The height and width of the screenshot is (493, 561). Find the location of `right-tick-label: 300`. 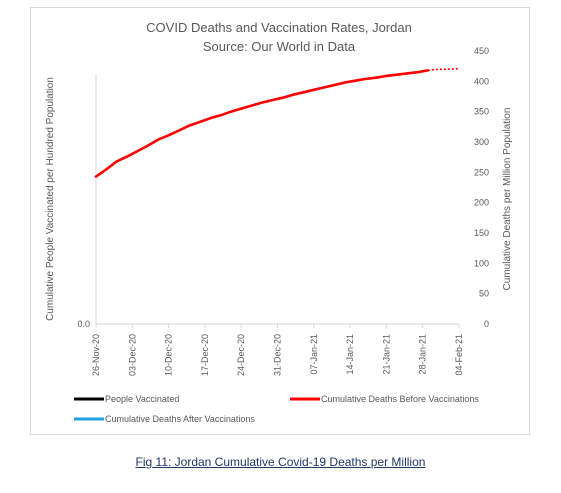

right-tick-label: 300 is located at coordinates (481, 142).